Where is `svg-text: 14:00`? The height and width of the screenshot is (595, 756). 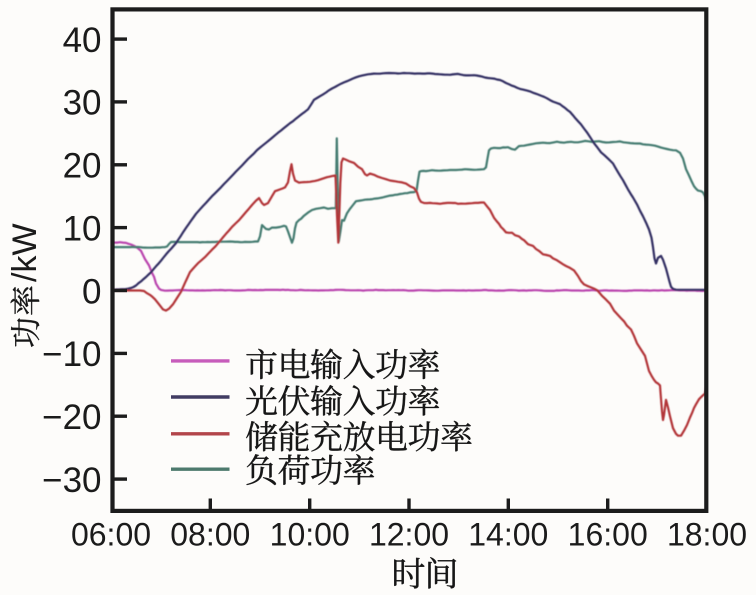
svg-text: 14:00 is located at coordinates (508, 534).